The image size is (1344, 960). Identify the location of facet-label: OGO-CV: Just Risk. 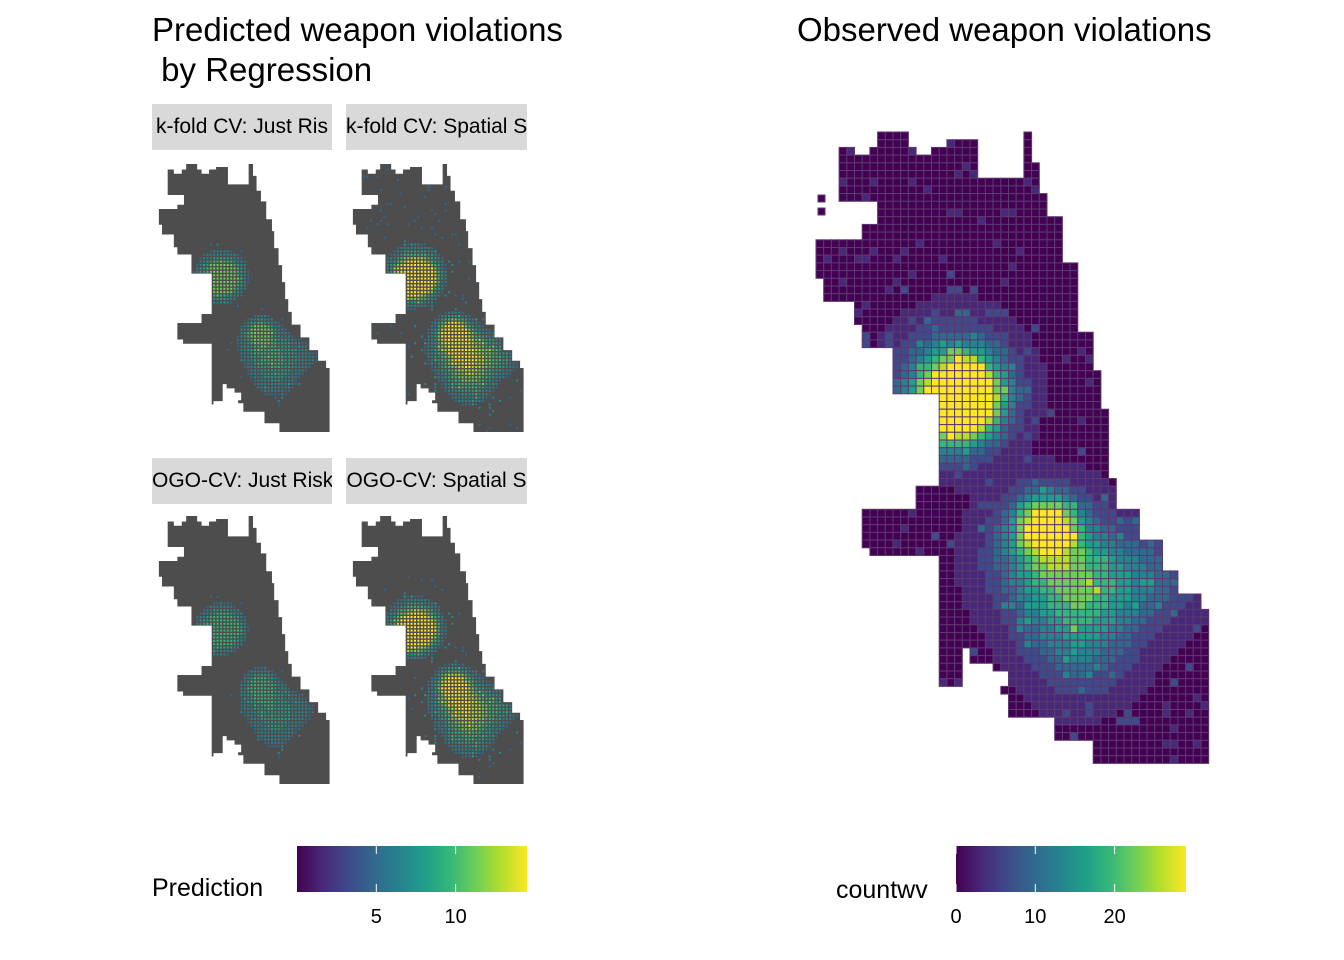
(242, 480).